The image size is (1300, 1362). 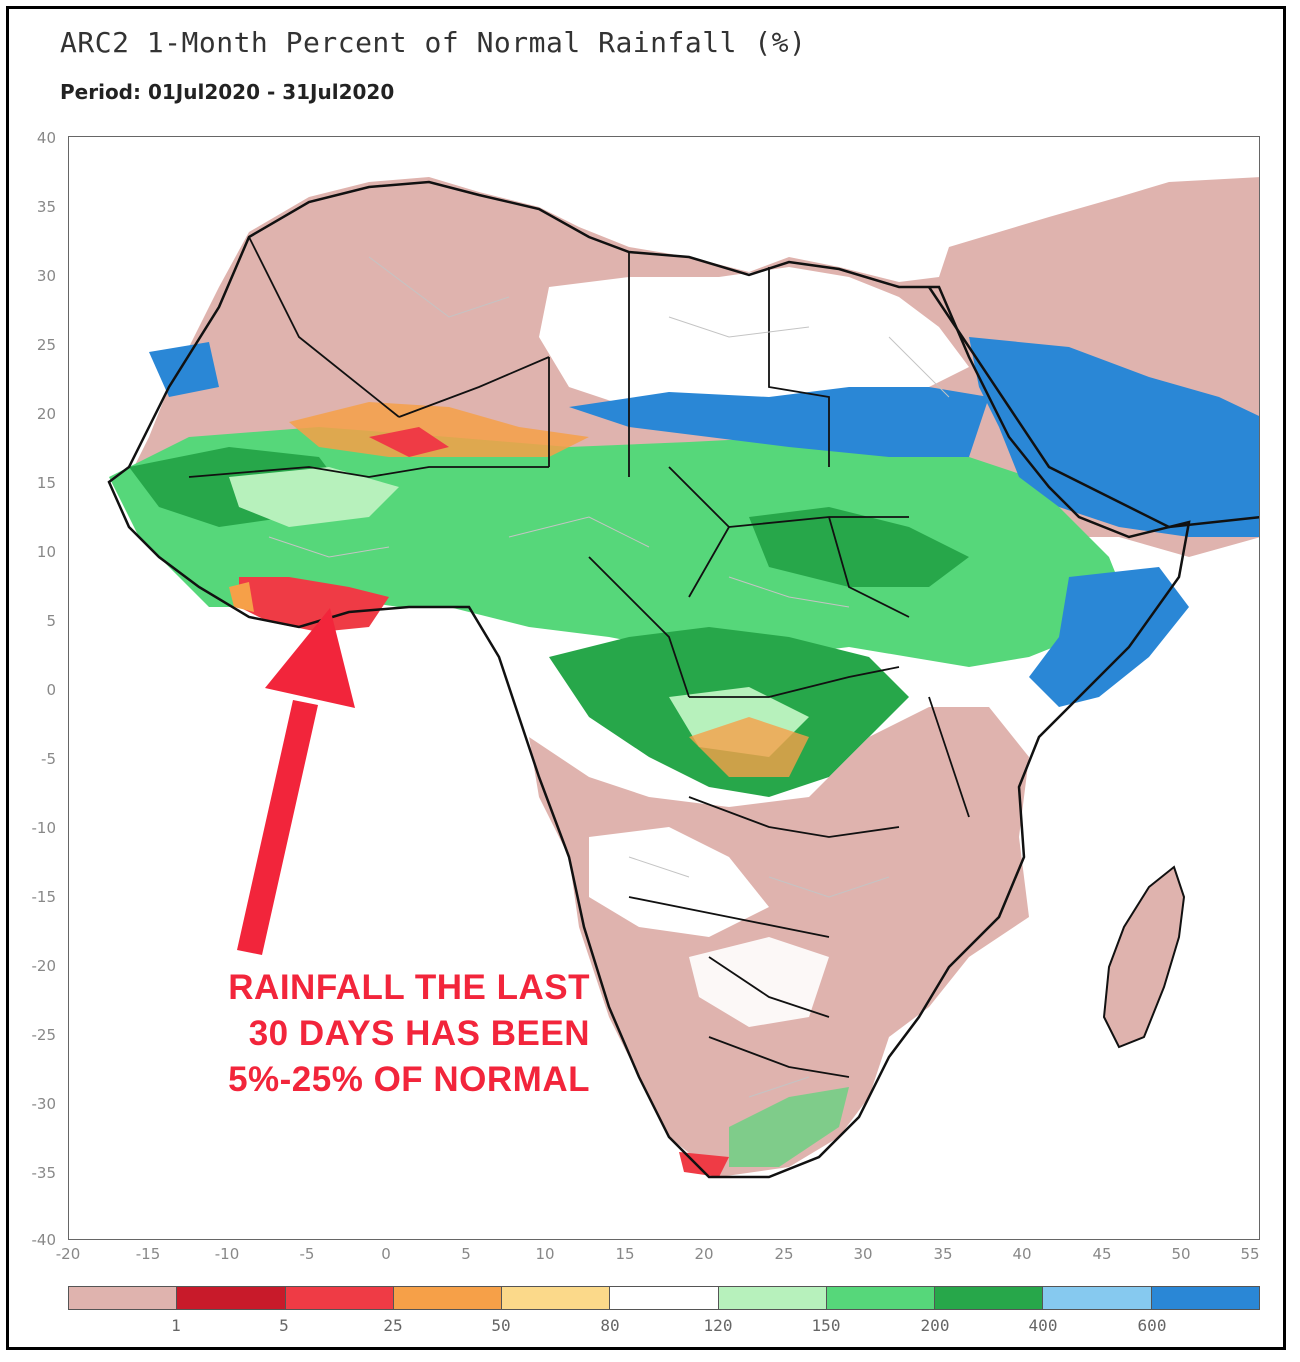 What do you see at coordinates (1022, 1254) in the screenshot?
I see `x-tick: 40` at bounding box center [1022, 1254].